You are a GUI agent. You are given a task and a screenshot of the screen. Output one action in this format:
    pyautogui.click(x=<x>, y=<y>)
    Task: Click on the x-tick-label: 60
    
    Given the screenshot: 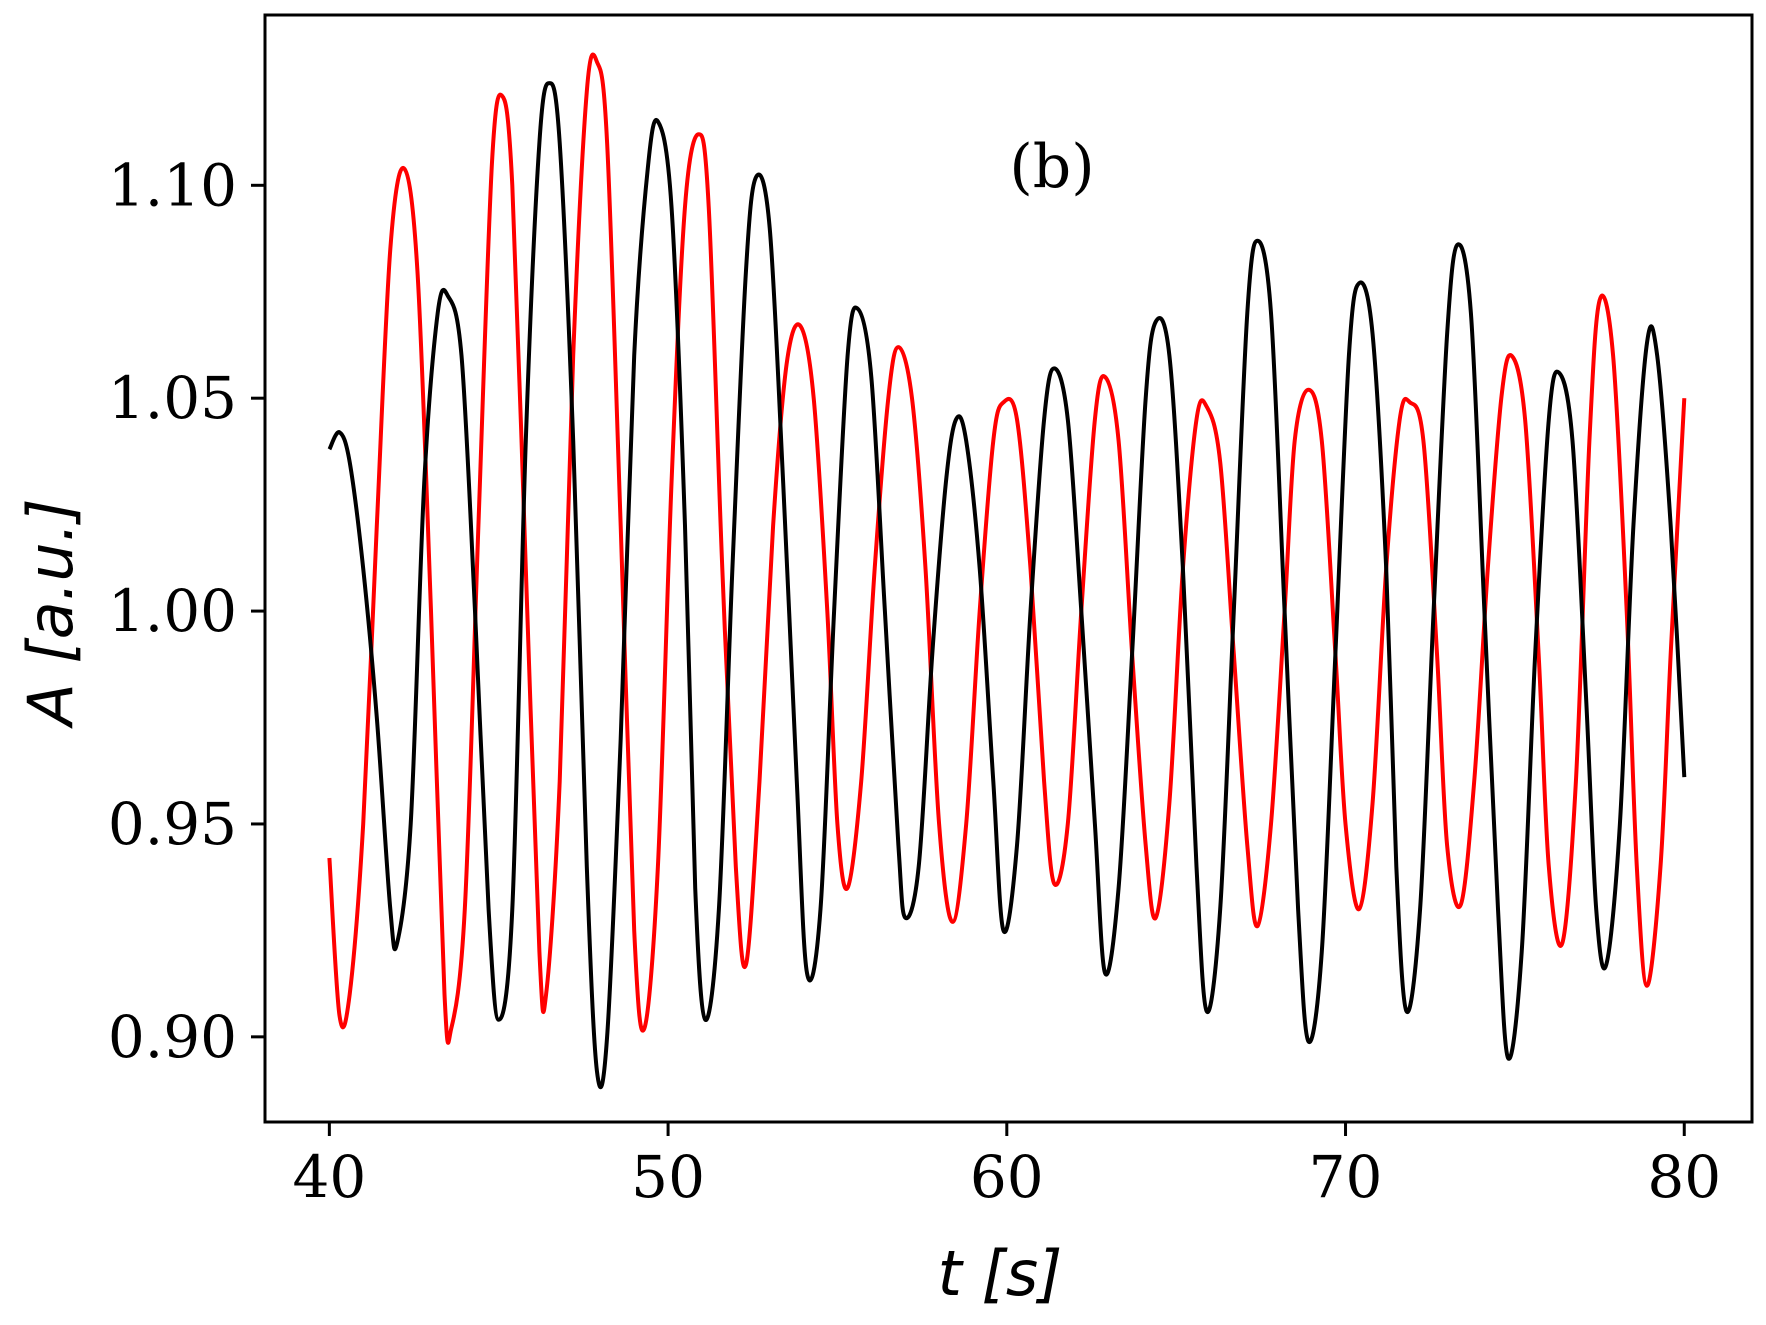 What is the action you would take?
    pyautogui.click(x=1007, y=1177)
    